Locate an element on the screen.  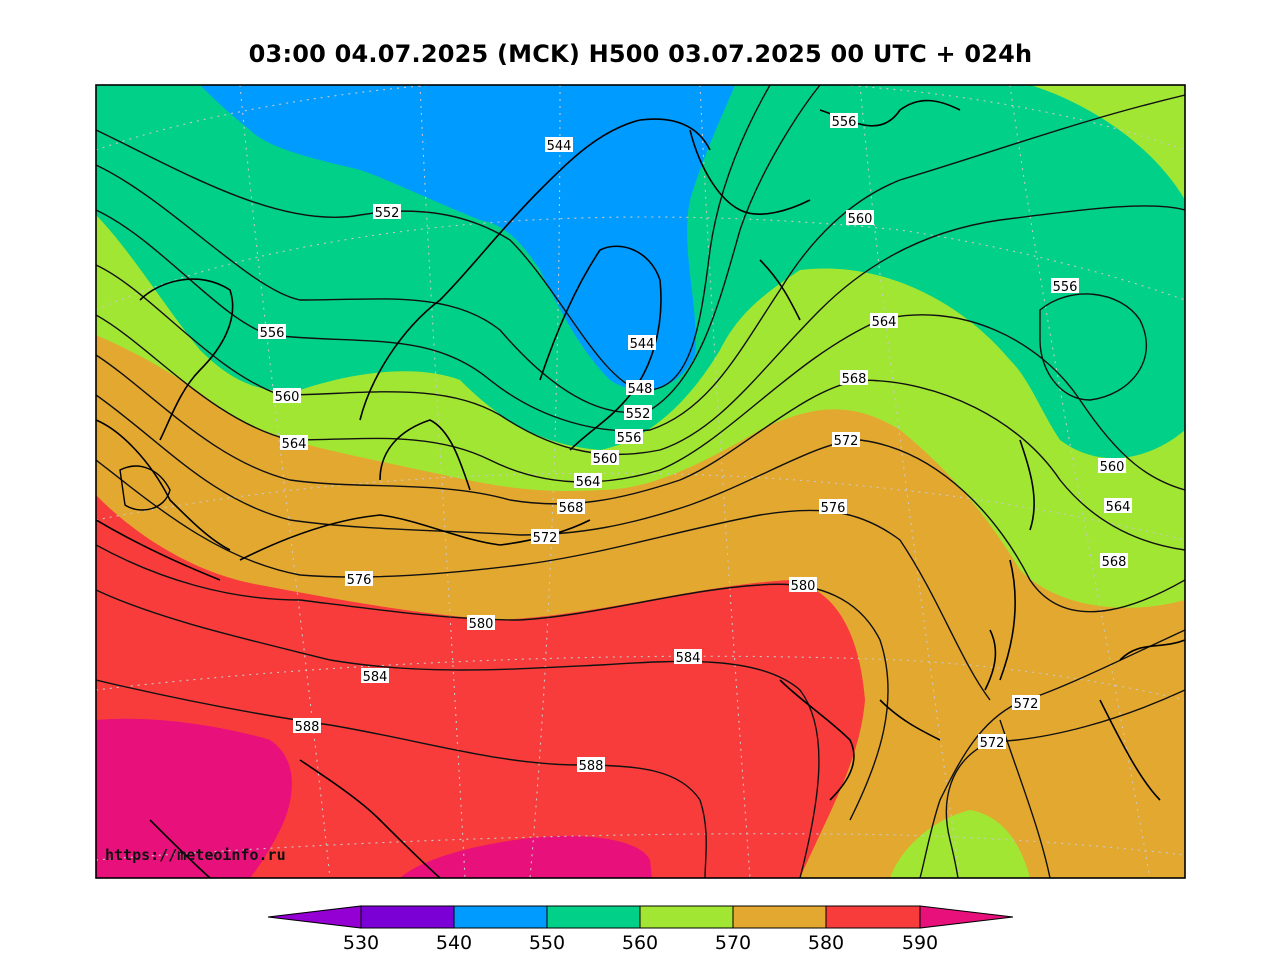
zone-above-590-west is located at coordinates (194, 798).